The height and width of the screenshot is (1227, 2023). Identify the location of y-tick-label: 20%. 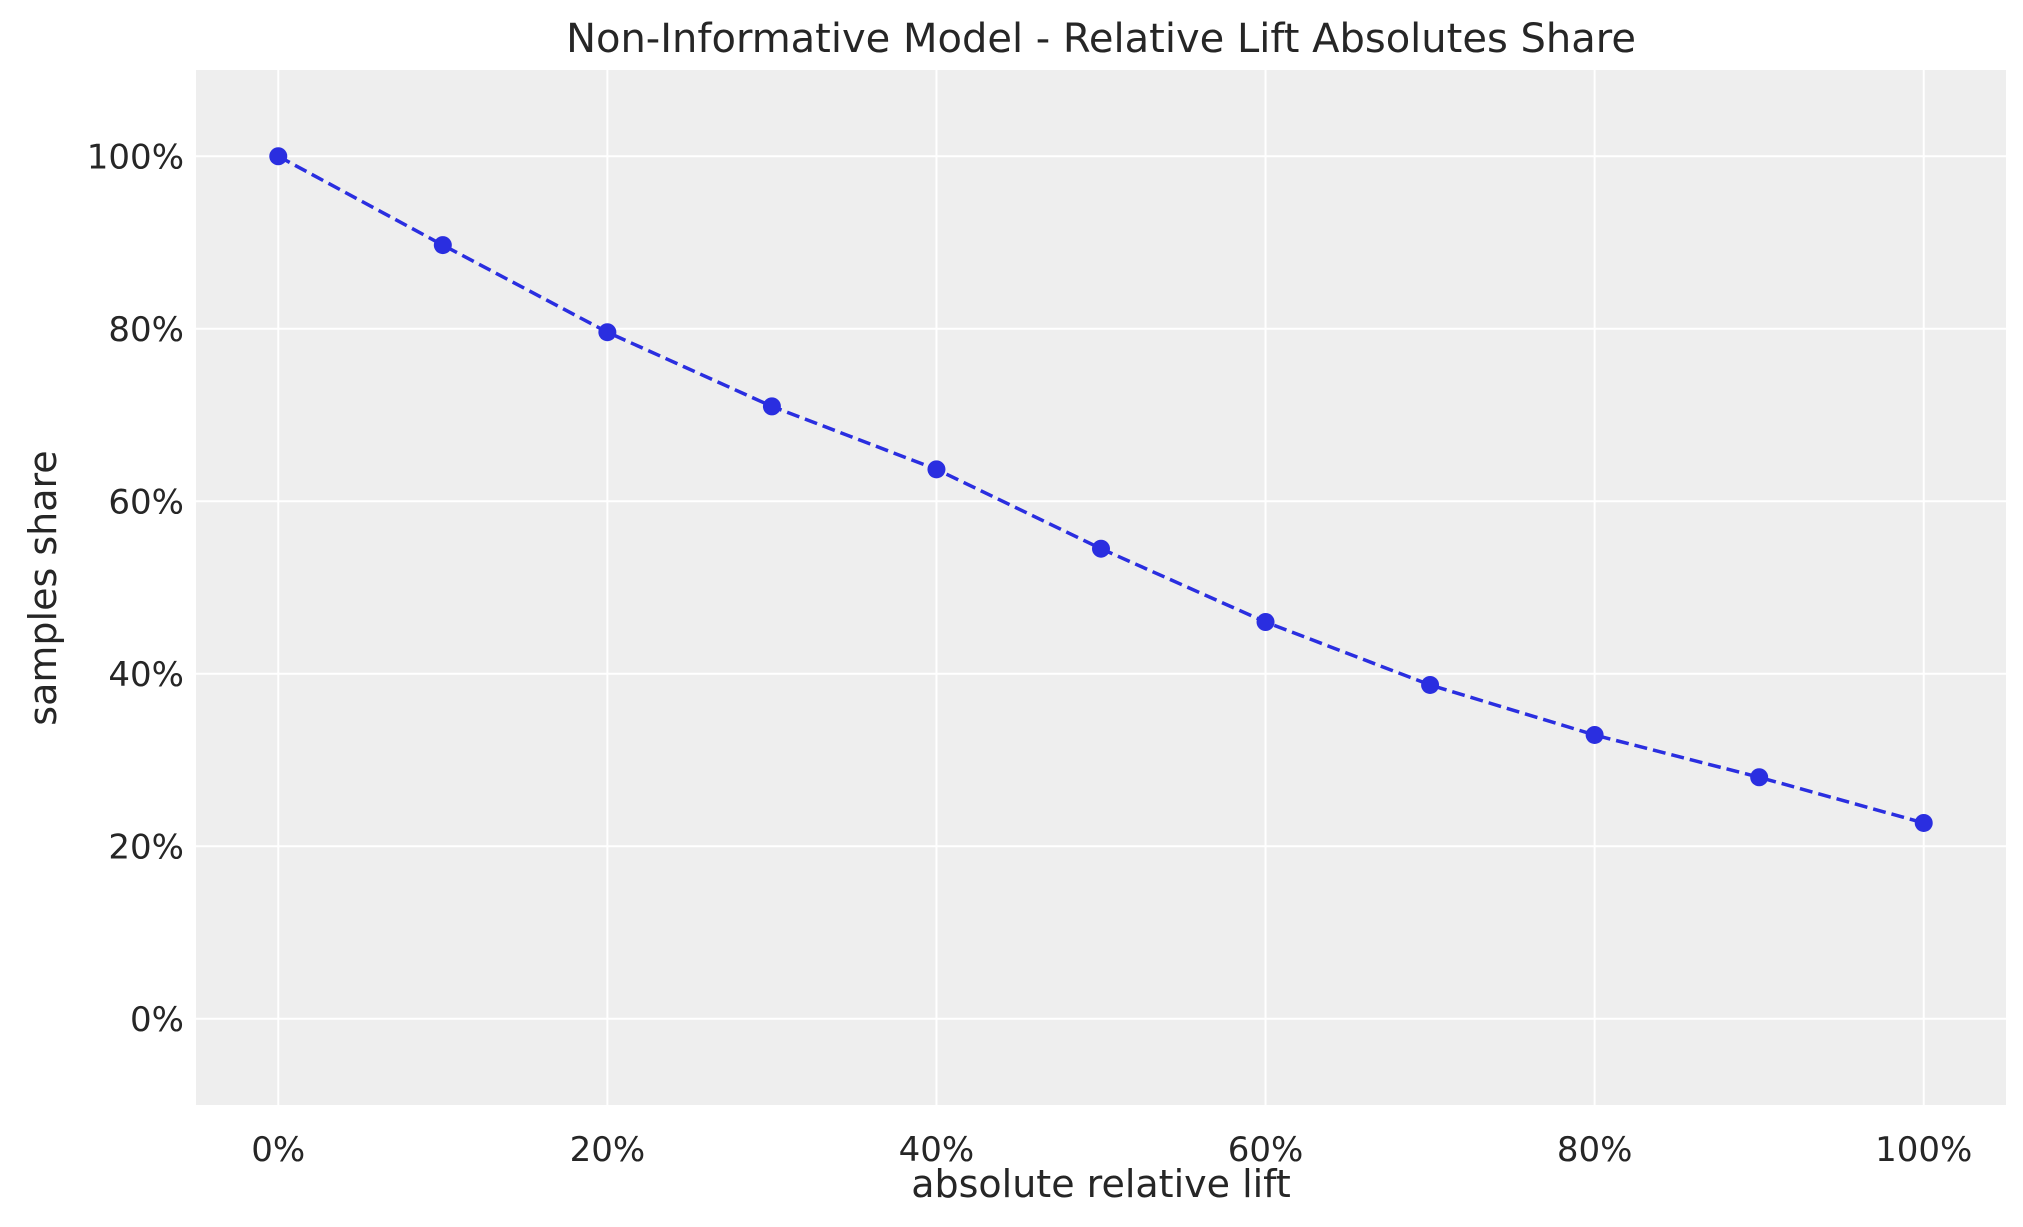
(146, 847).